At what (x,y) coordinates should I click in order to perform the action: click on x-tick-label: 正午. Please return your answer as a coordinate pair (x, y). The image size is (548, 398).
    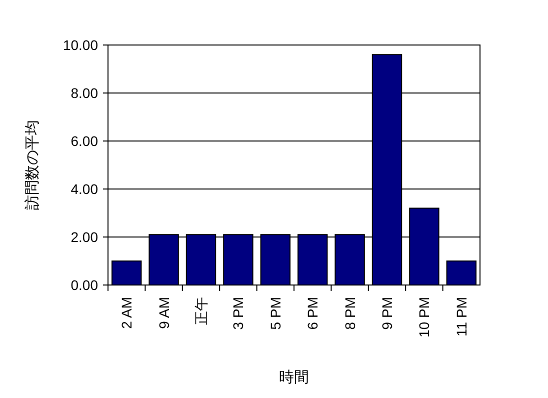
    Looking at the image, I should click on (201, 311).